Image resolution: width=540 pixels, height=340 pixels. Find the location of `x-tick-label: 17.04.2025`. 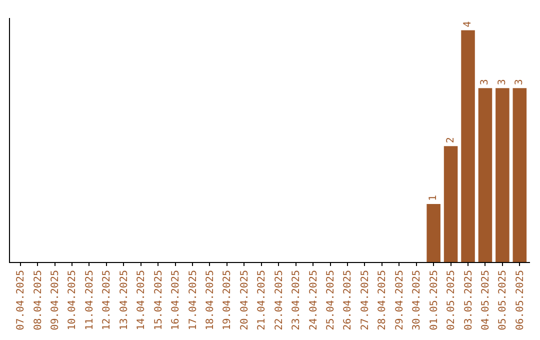

x-tick-label: 17.04.2025 is located at coordinates (193, 300).